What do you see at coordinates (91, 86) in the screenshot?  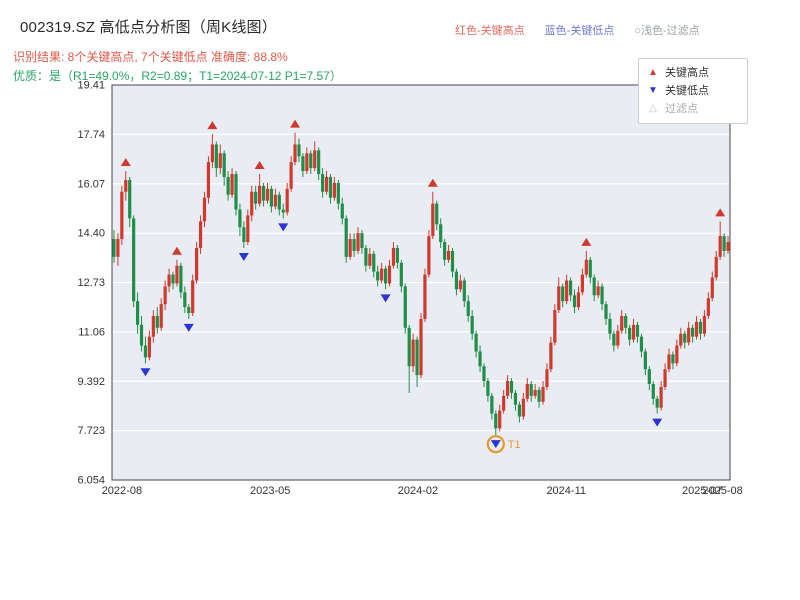 I see `y-tick-label: 19.41` at bounding box center [91, 86].